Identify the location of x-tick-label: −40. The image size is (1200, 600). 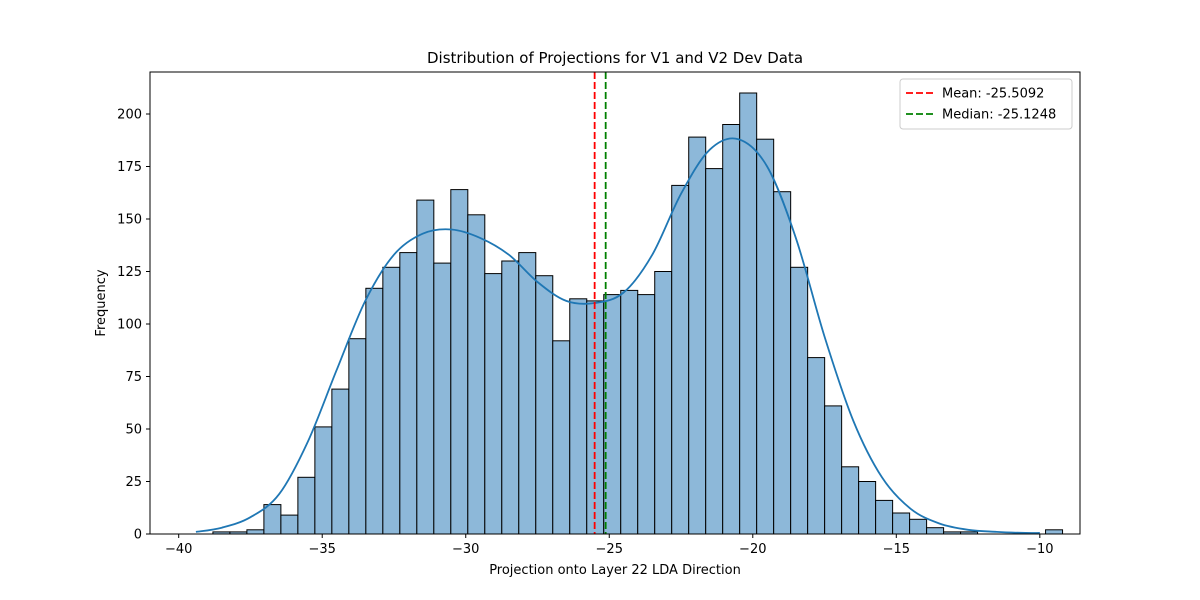
(178, 549).